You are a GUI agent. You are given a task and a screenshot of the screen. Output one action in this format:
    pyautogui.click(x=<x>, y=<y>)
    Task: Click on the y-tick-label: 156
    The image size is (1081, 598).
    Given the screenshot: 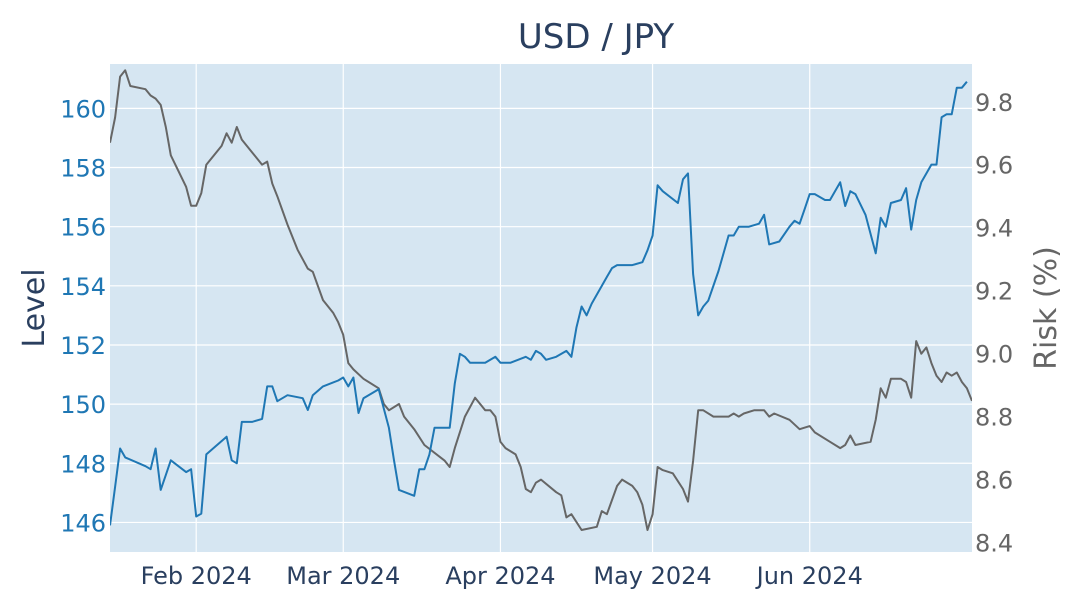 What is the action you would take?
    pyautogui.click(x=83, y=228)
    